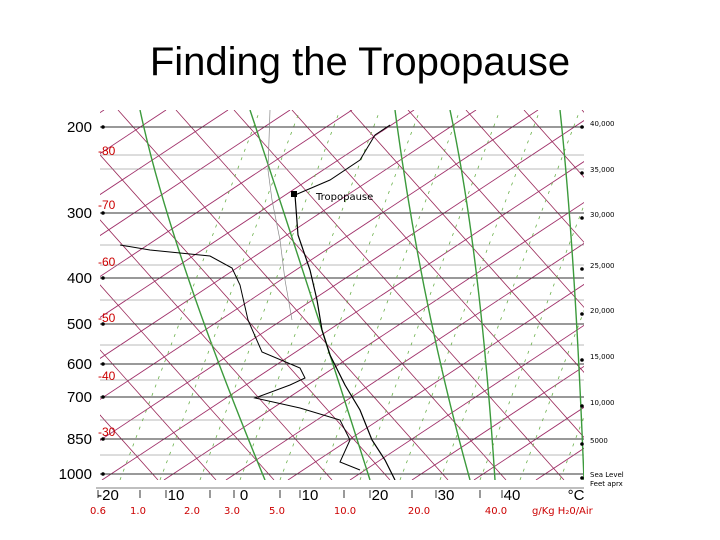  What do you see at coordinates (138, 511) in the screenshot?
I see `mixing-ratio-label: 1.0` at bounding box center [138, 511].